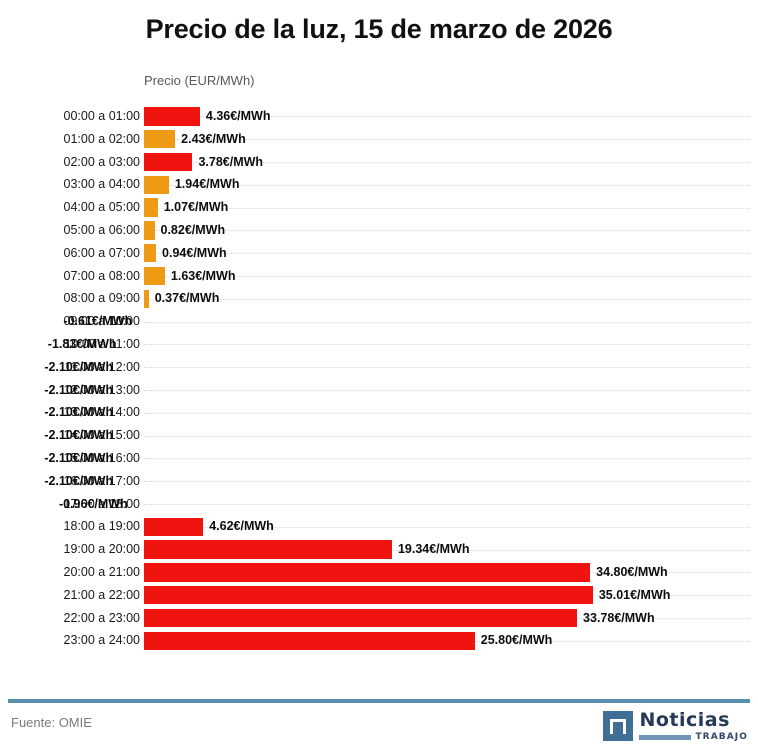 The width and height of the screenshot is (758, 755). I want to click on axis-label: Precio (EUR/MWh), so click(199, 80).